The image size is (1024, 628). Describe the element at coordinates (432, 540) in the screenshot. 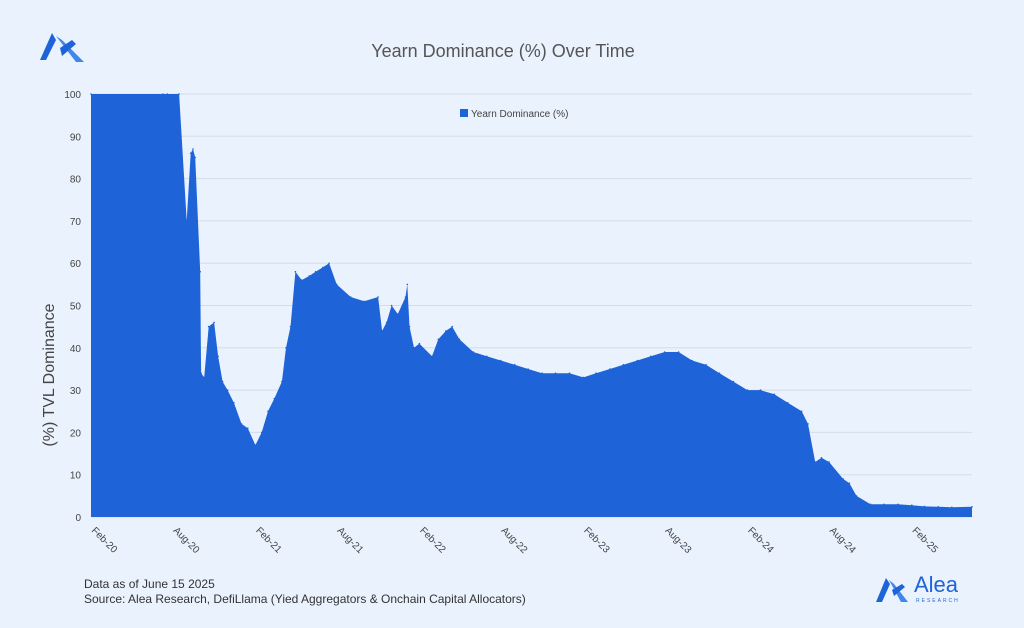

I see `x-tick-label: Feb-22` at that location.